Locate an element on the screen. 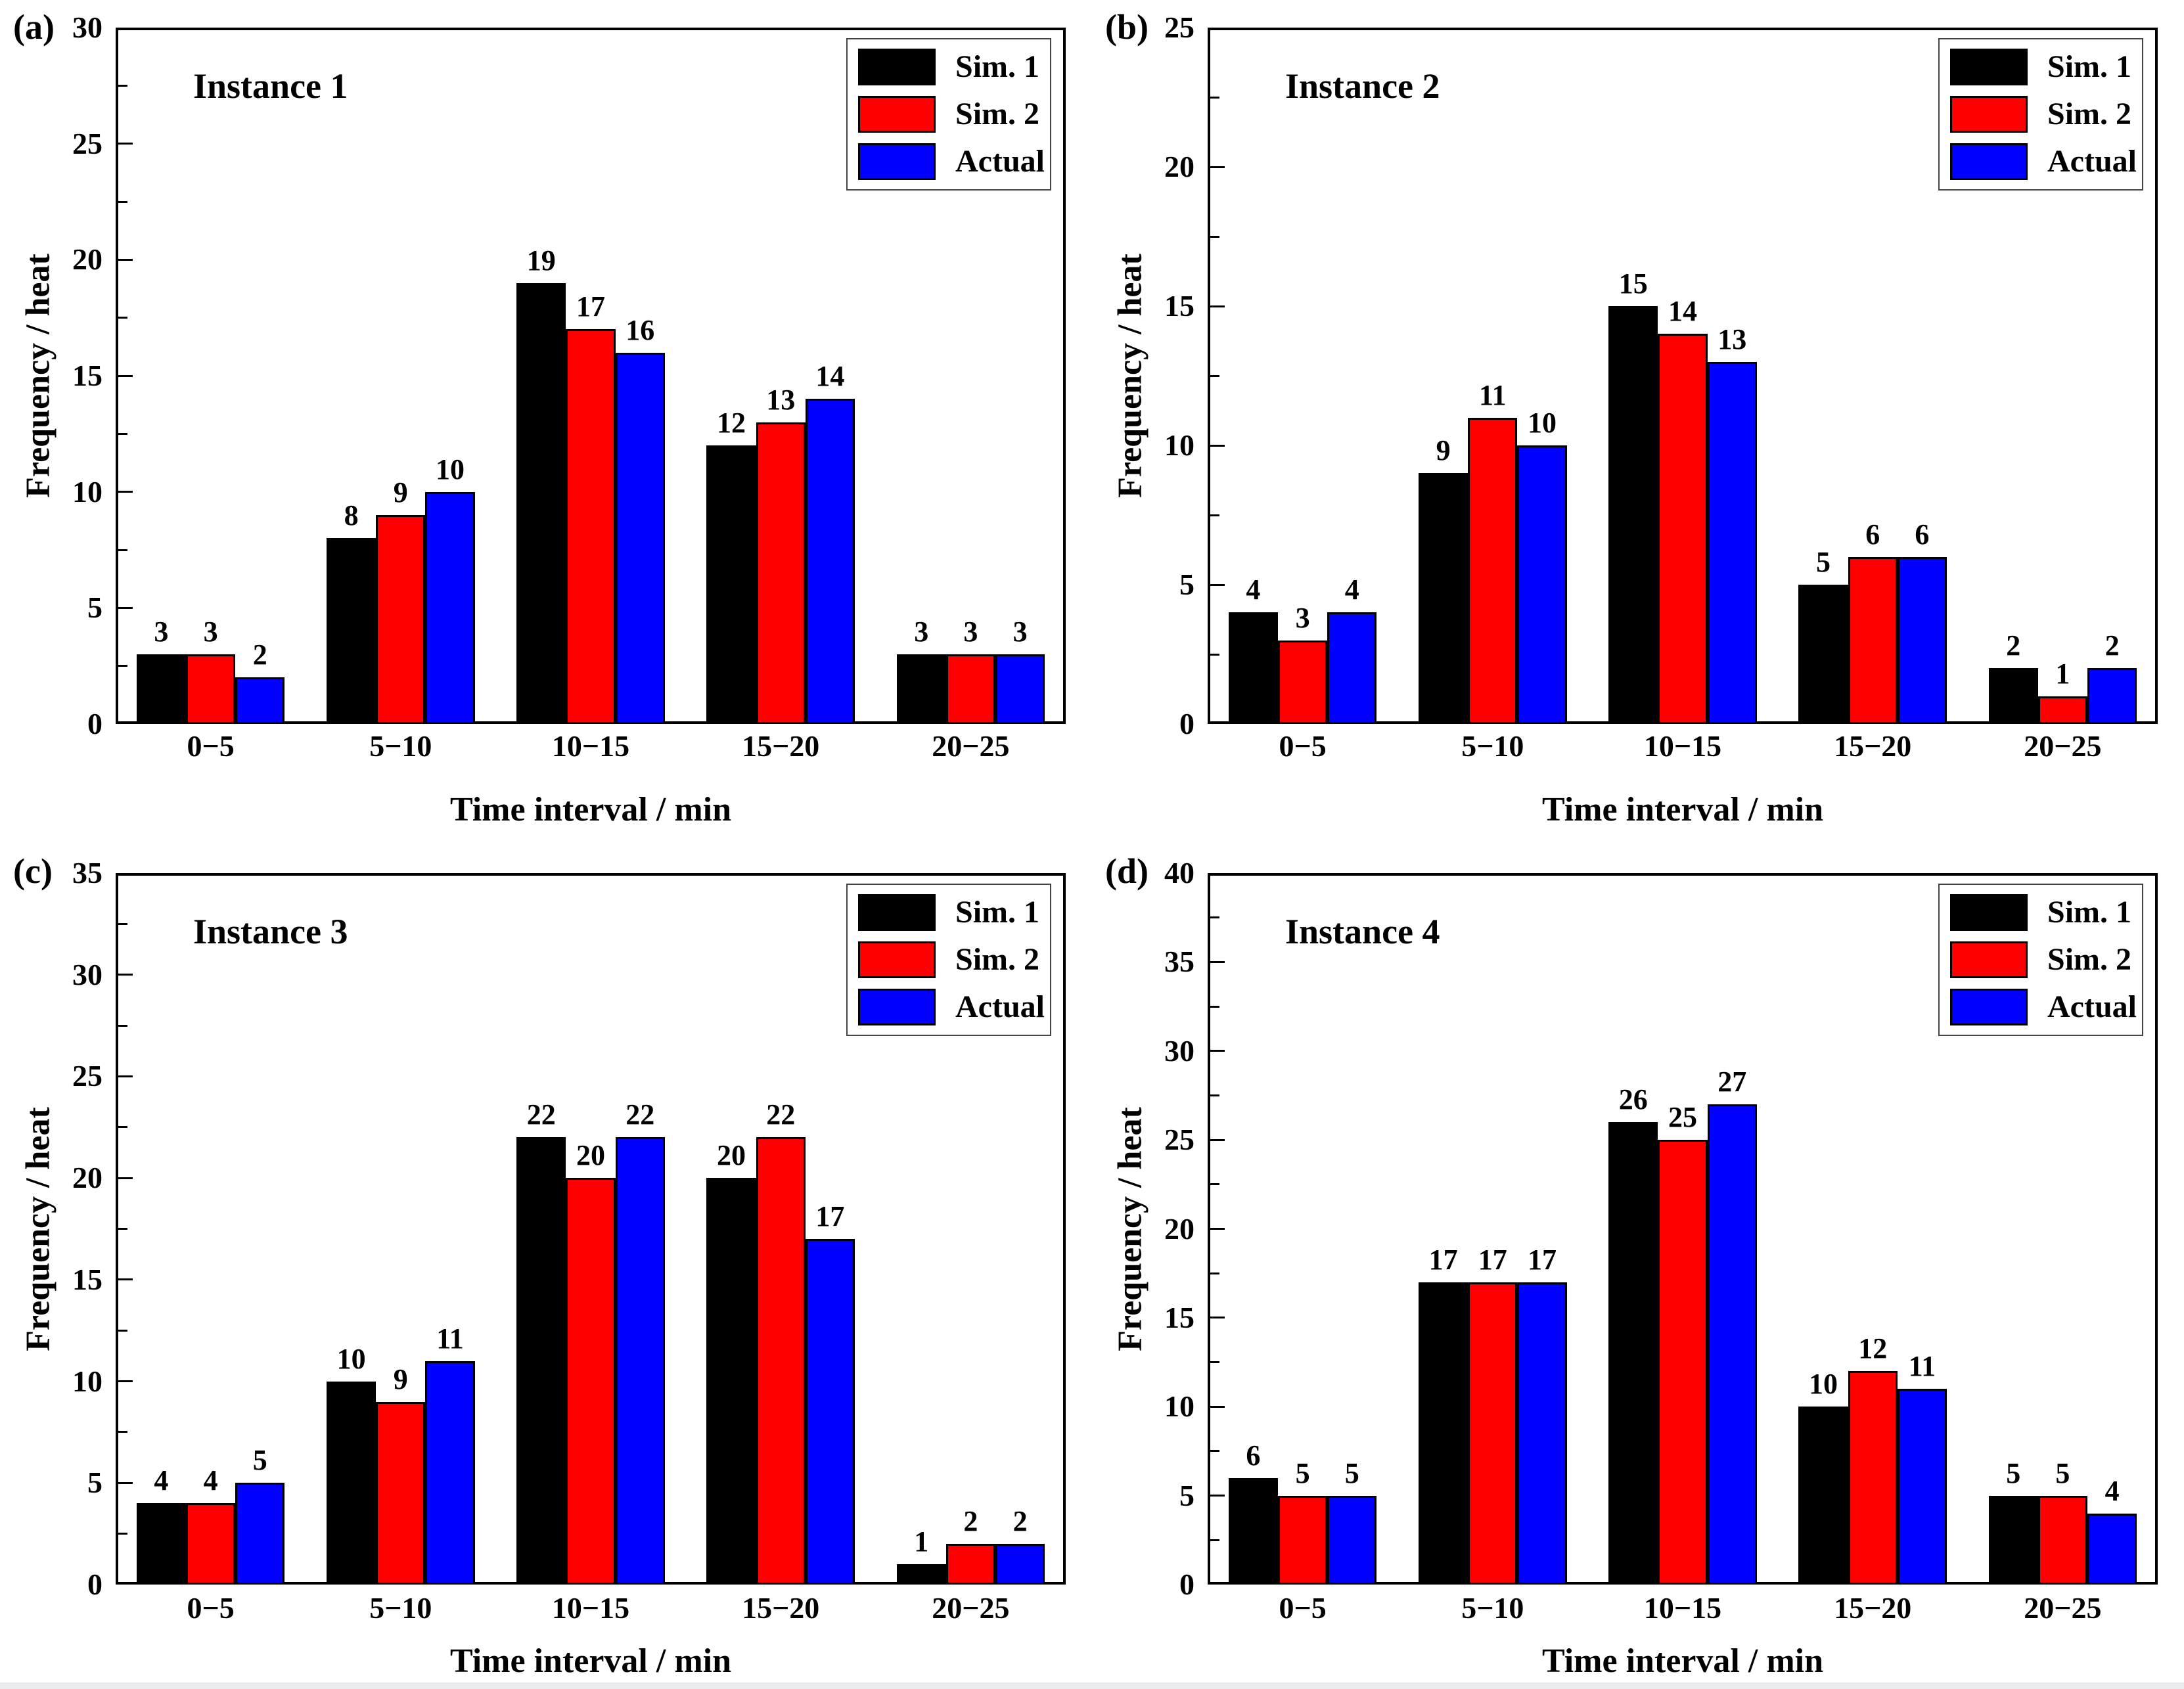 Image resolution: width=2184 pixels, height=1689 pixels. legend-c: Sim. 1 Sim. 2 Actual is located at coordinates (948, 960).